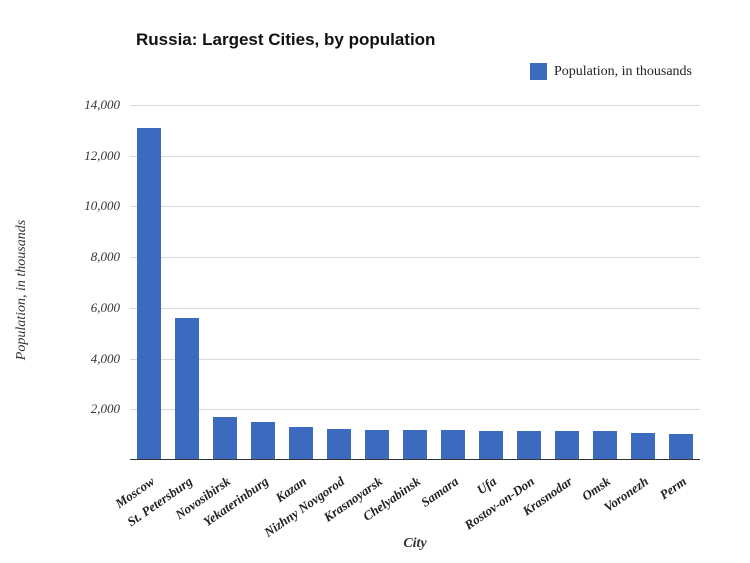 The height and width of the screenshot is (563, 750). I want to click on legend: Population, in thousands, so click(610, 71).